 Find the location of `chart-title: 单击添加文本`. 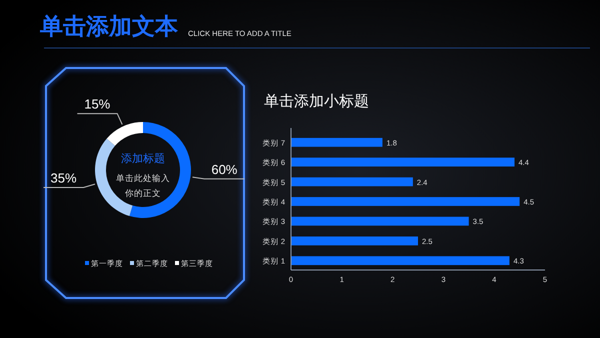

chart-title: 单击添加文本 is located at coordinates (109, 26).